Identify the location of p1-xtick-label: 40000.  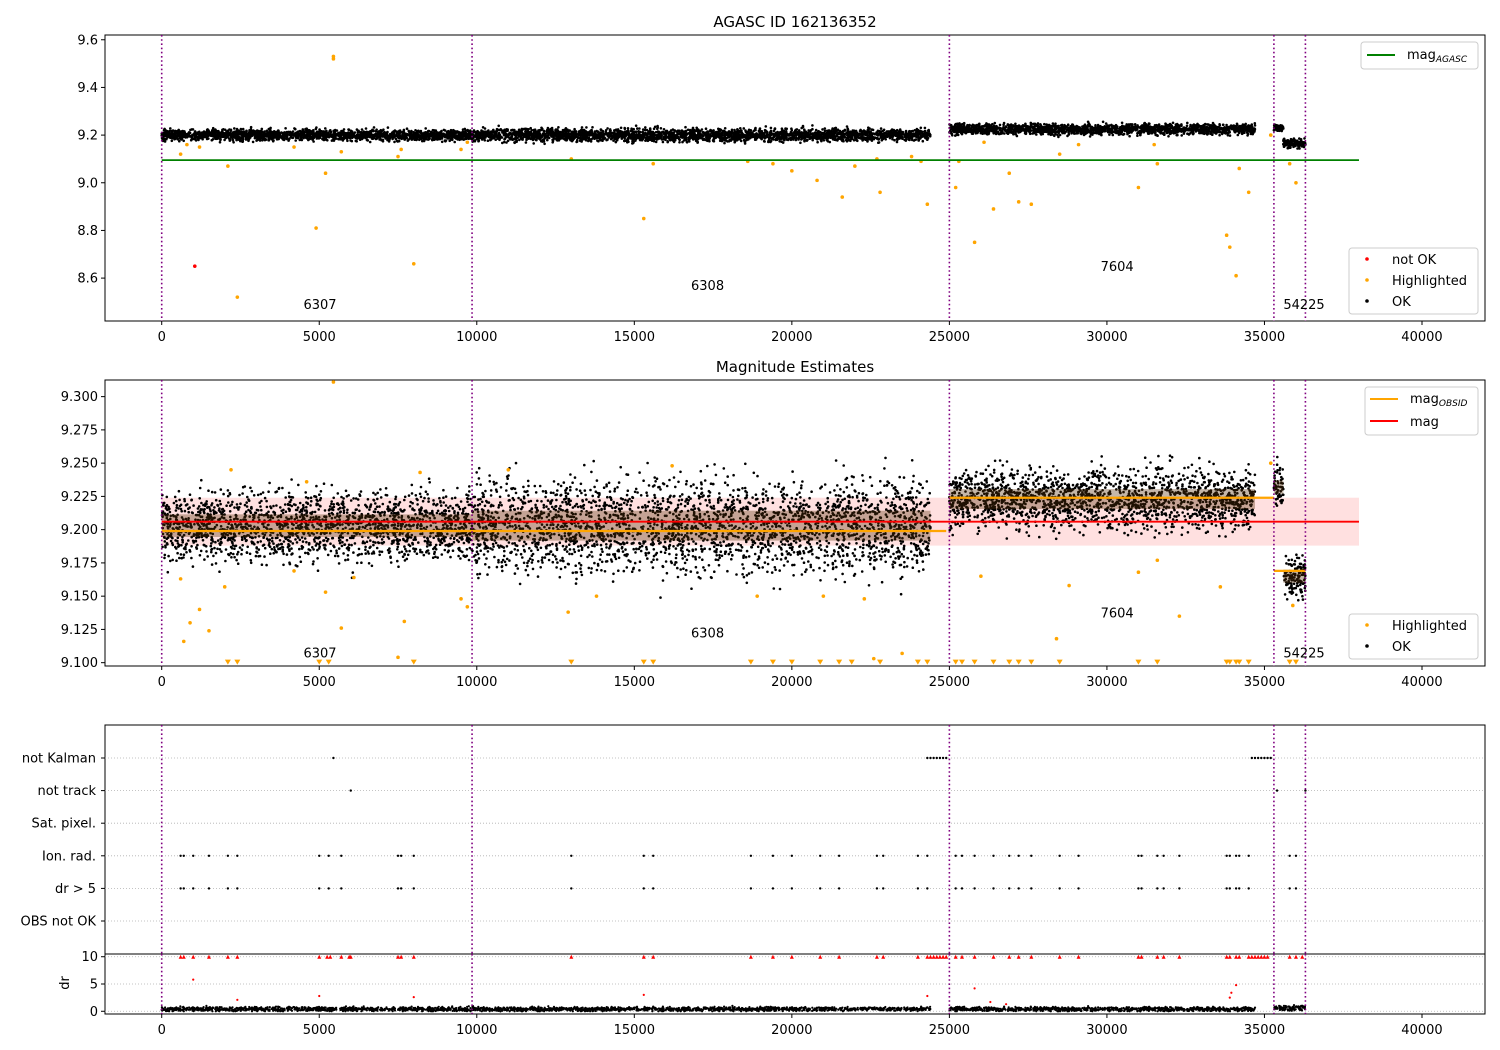
(1421, 337).